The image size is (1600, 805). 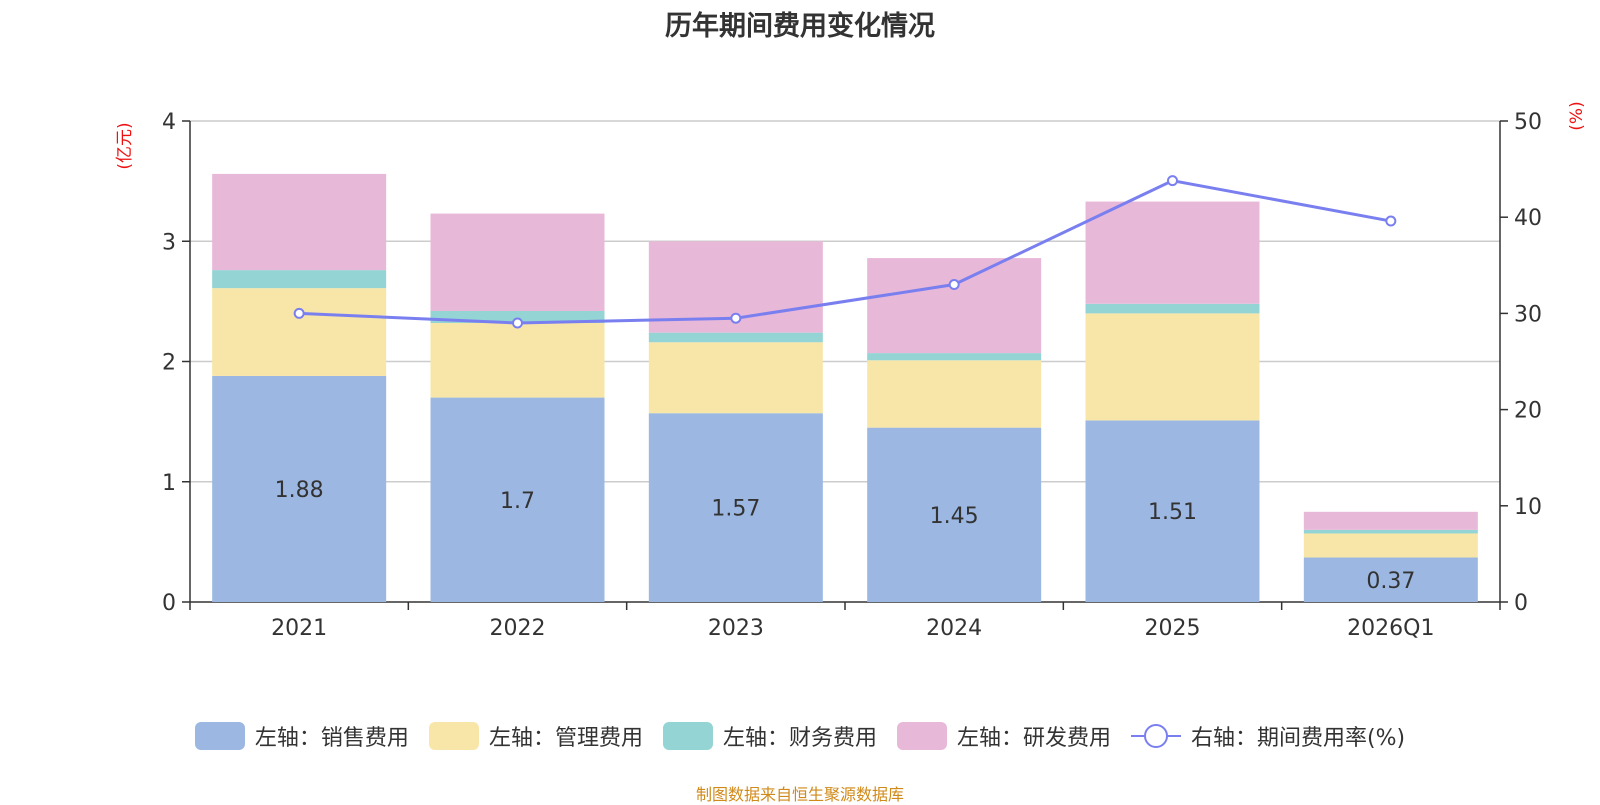 I want to click on bar-data-label: 1.45, so click(x=954, y=516).